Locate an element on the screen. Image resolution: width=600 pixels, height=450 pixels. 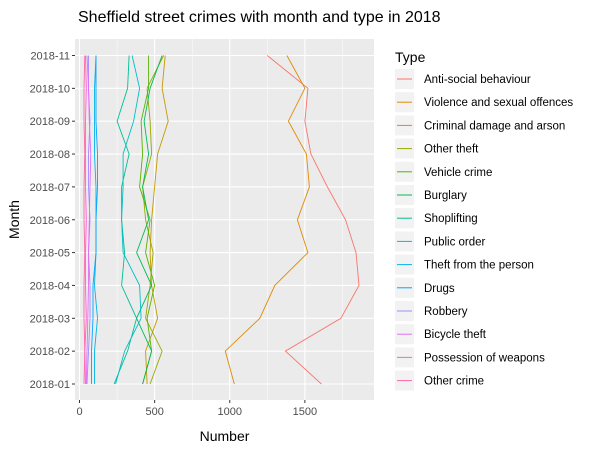
legend-label: Other theft is located at coordinates (451, 150).